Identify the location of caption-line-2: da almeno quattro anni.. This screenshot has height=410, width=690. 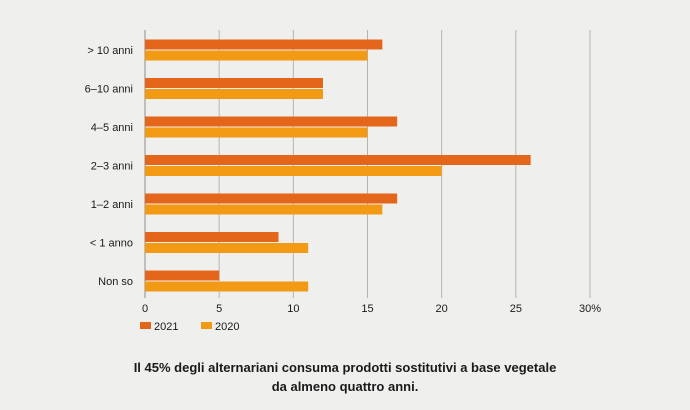
(345, 386).